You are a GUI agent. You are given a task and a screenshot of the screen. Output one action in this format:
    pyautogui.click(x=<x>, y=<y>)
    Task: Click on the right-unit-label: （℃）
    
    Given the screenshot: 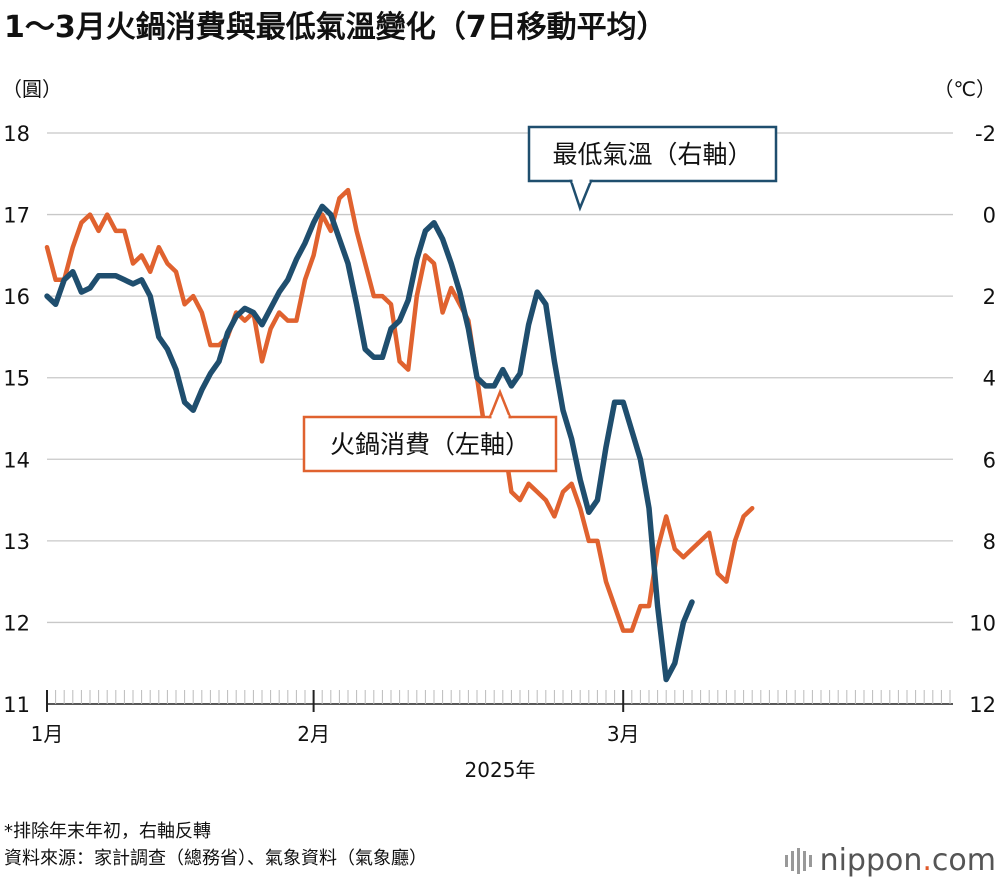 What is the action you would take?
    pyautogui.click(x=965, y=89)
    